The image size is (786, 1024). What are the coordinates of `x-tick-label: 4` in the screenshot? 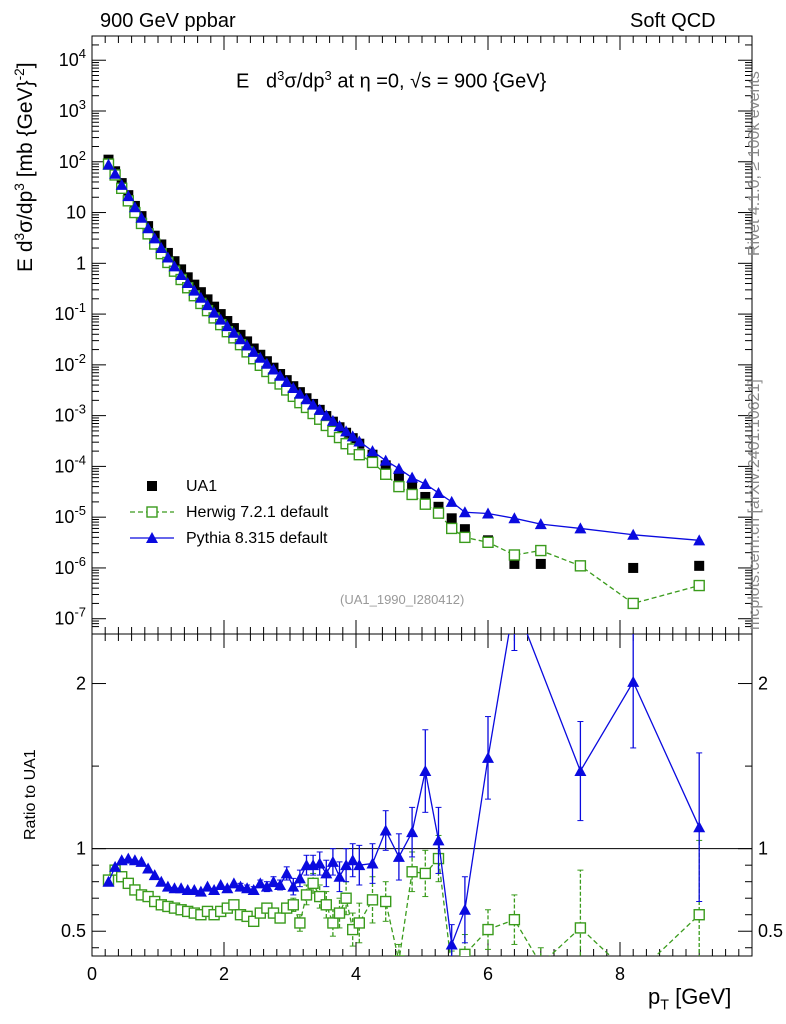 It's located at (356, 974).